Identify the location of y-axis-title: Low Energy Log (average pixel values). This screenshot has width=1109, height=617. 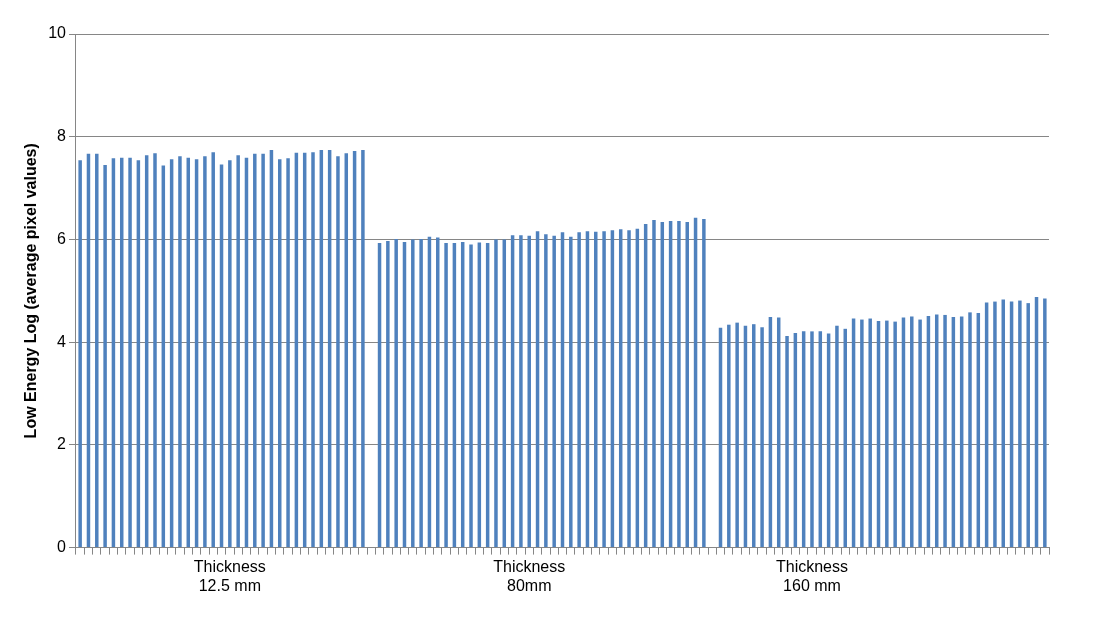
(31, 291).